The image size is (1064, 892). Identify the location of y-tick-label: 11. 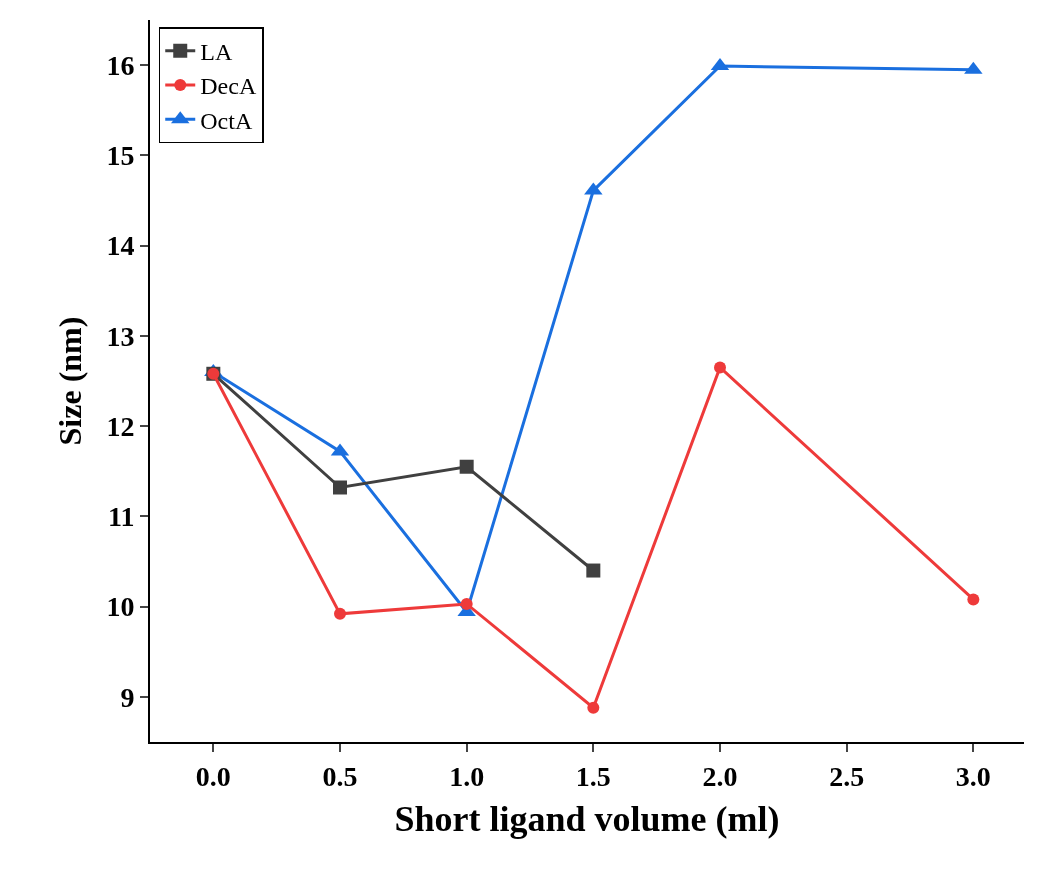
(121, 517).